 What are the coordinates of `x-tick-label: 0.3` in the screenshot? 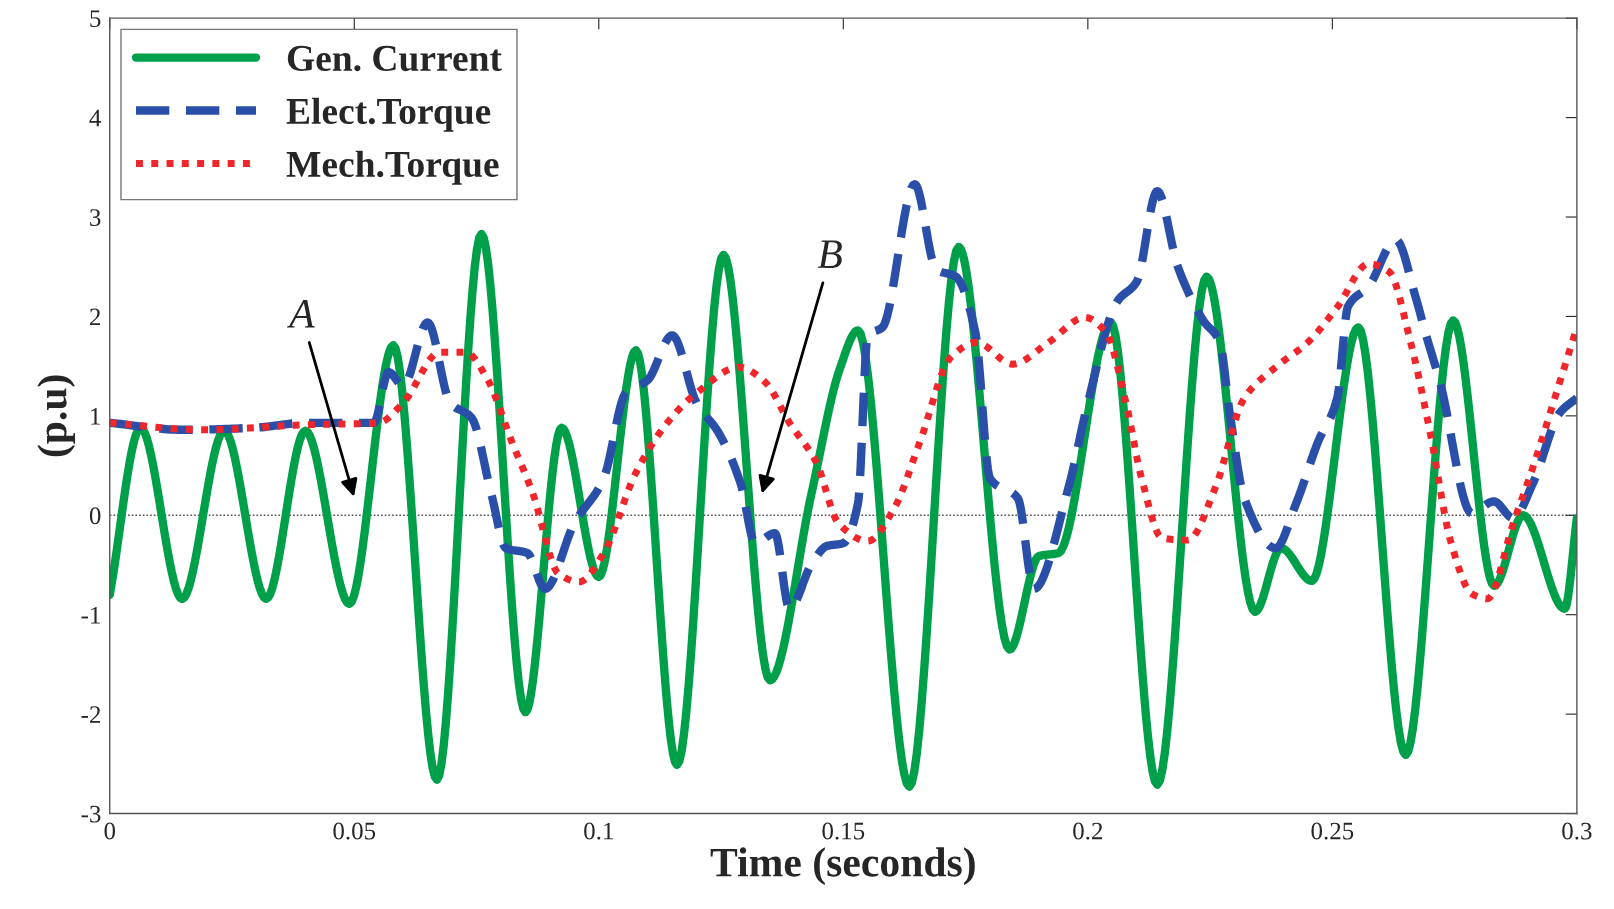 It's located at (1577, 831).